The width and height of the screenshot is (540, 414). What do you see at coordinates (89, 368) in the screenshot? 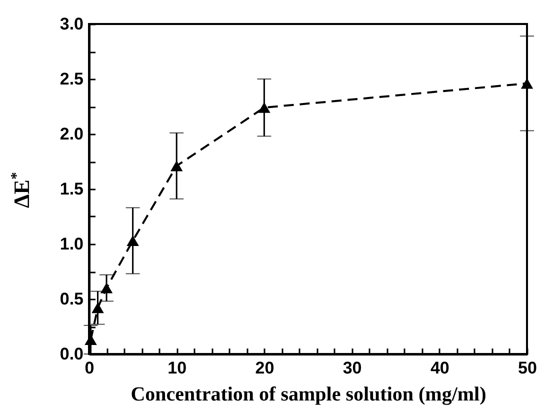
I see `x-tick-label: 0` at bounding box center [89, 368].